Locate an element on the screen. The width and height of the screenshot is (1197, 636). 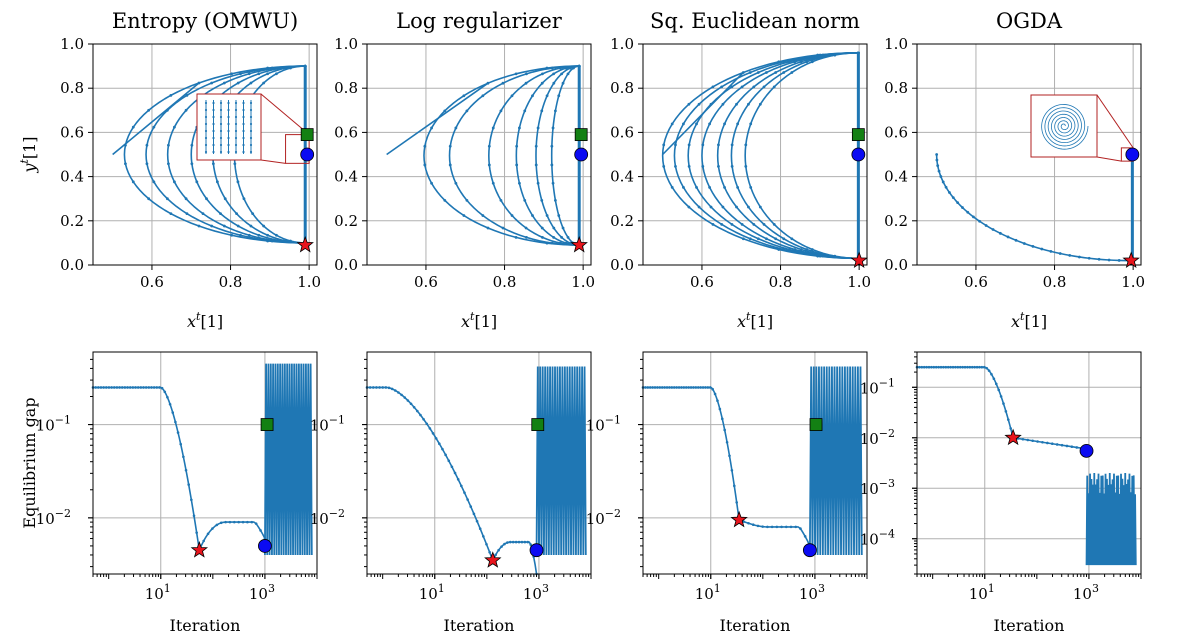
y-tick-label: 0.6 is located at coordinates (622, 132).